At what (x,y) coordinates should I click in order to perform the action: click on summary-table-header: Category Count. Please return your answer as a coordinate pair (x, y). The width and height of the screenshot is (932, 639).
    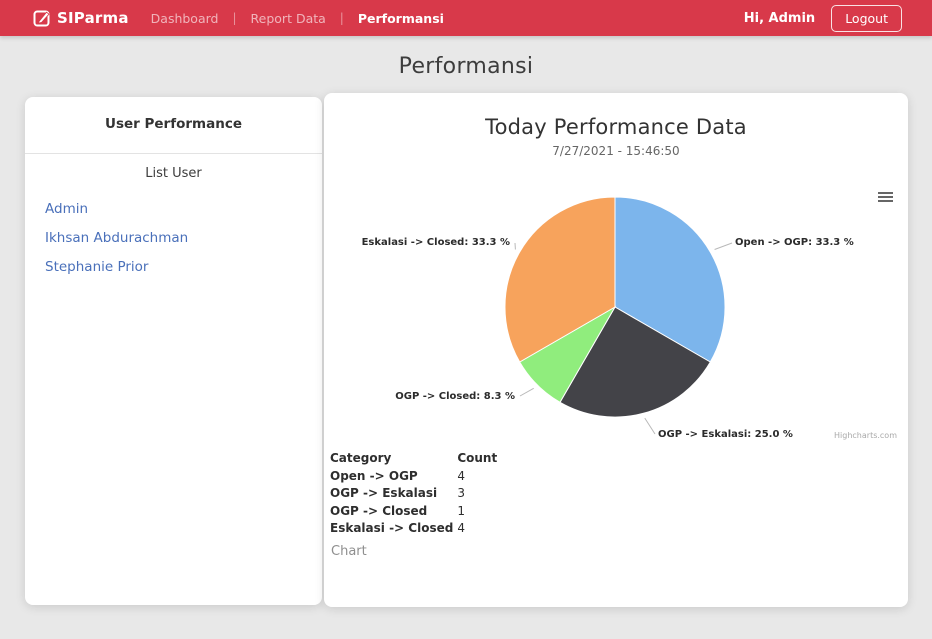
    Looking at the image, I should click on (413, 461).